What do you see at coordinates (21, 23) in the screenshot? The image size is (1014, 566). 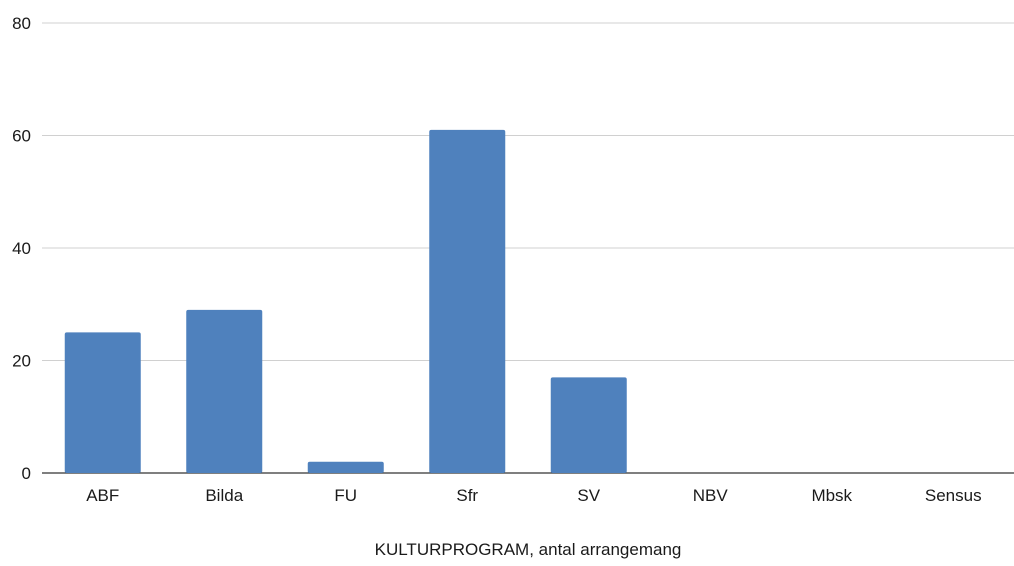 I see `y-tick-label: 80` at bounding box center [21, 23].